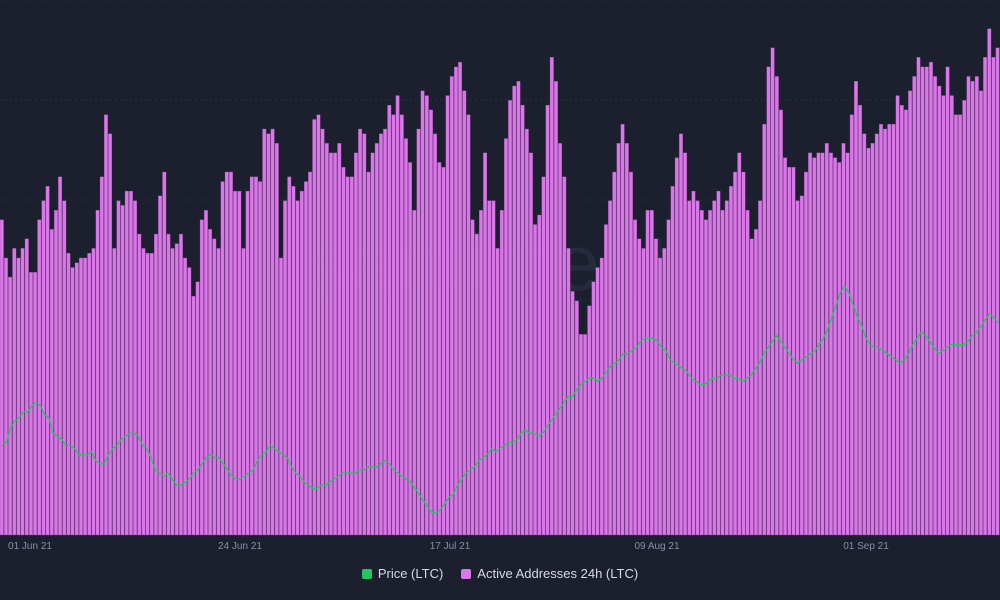 The width and height of the screenshot is (1000, 600). I want to click on legend-item-addresses: Active Addresses 24h (LTC), so click(549, 573).